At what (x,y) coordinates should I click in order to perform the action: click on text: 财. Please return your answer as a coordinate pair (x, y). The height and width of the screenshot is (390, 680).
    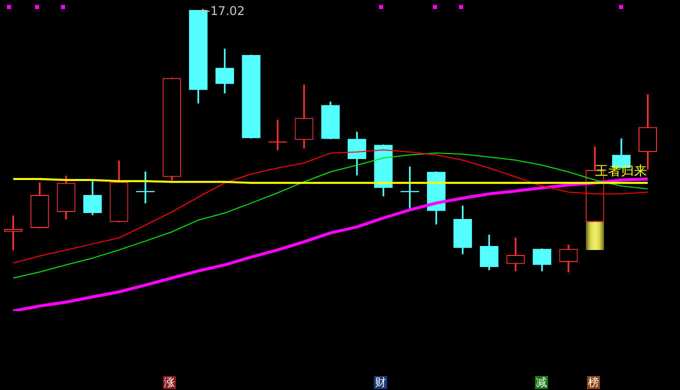
    Looking at the image, I should click on (380, 382).